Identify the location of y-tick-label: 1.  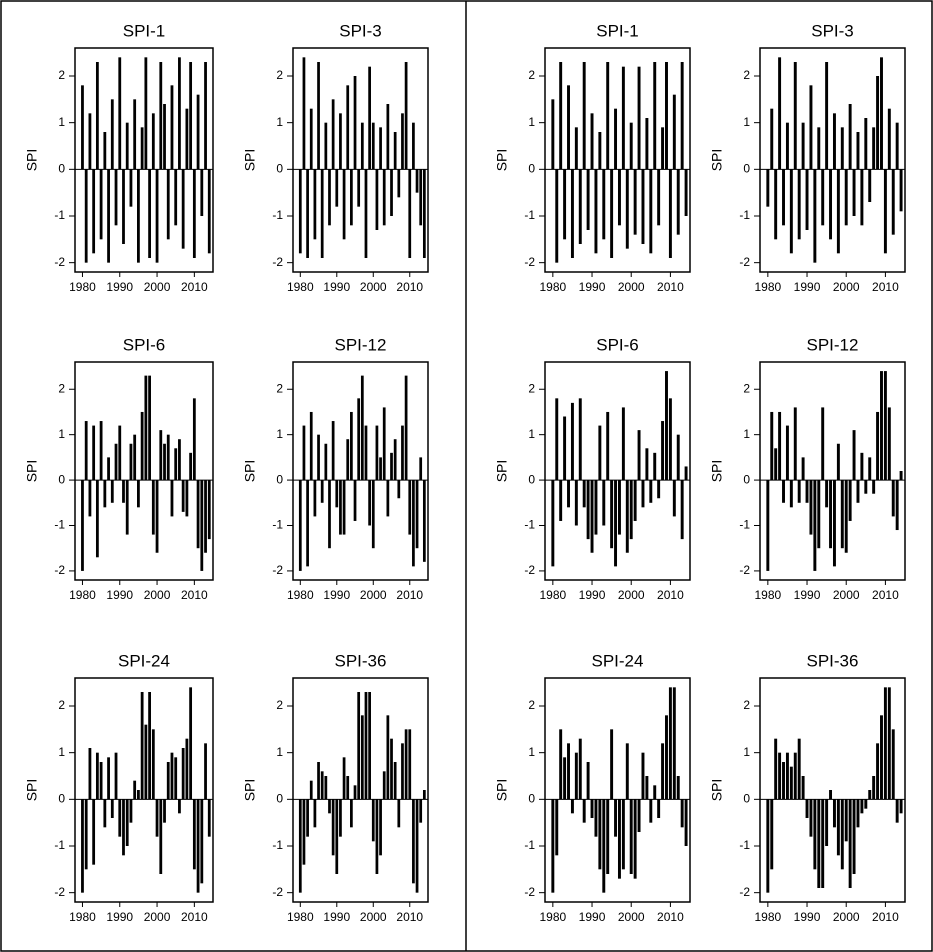
(61, 434).